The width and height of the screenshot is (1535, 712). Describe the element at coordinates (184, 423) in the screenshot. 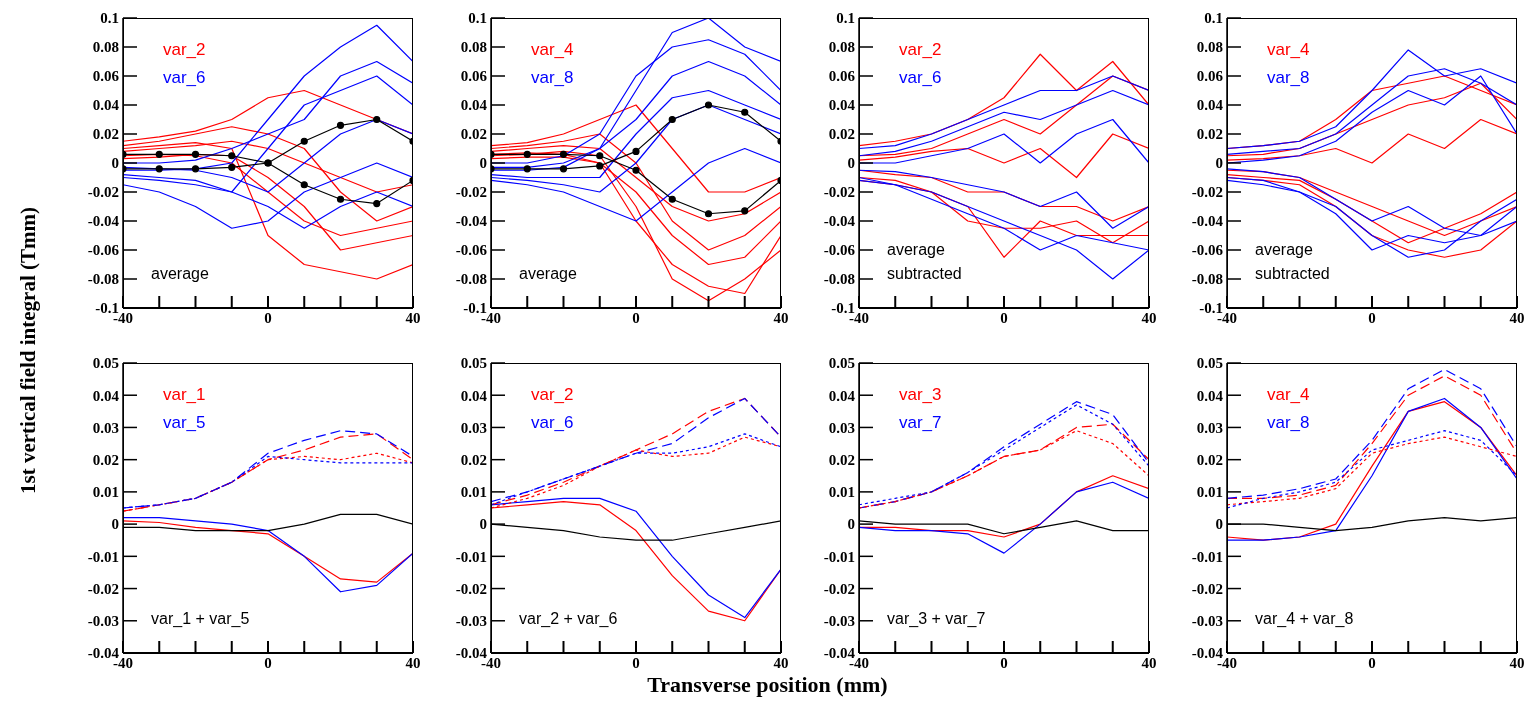

I see `text: var_5` at that location.